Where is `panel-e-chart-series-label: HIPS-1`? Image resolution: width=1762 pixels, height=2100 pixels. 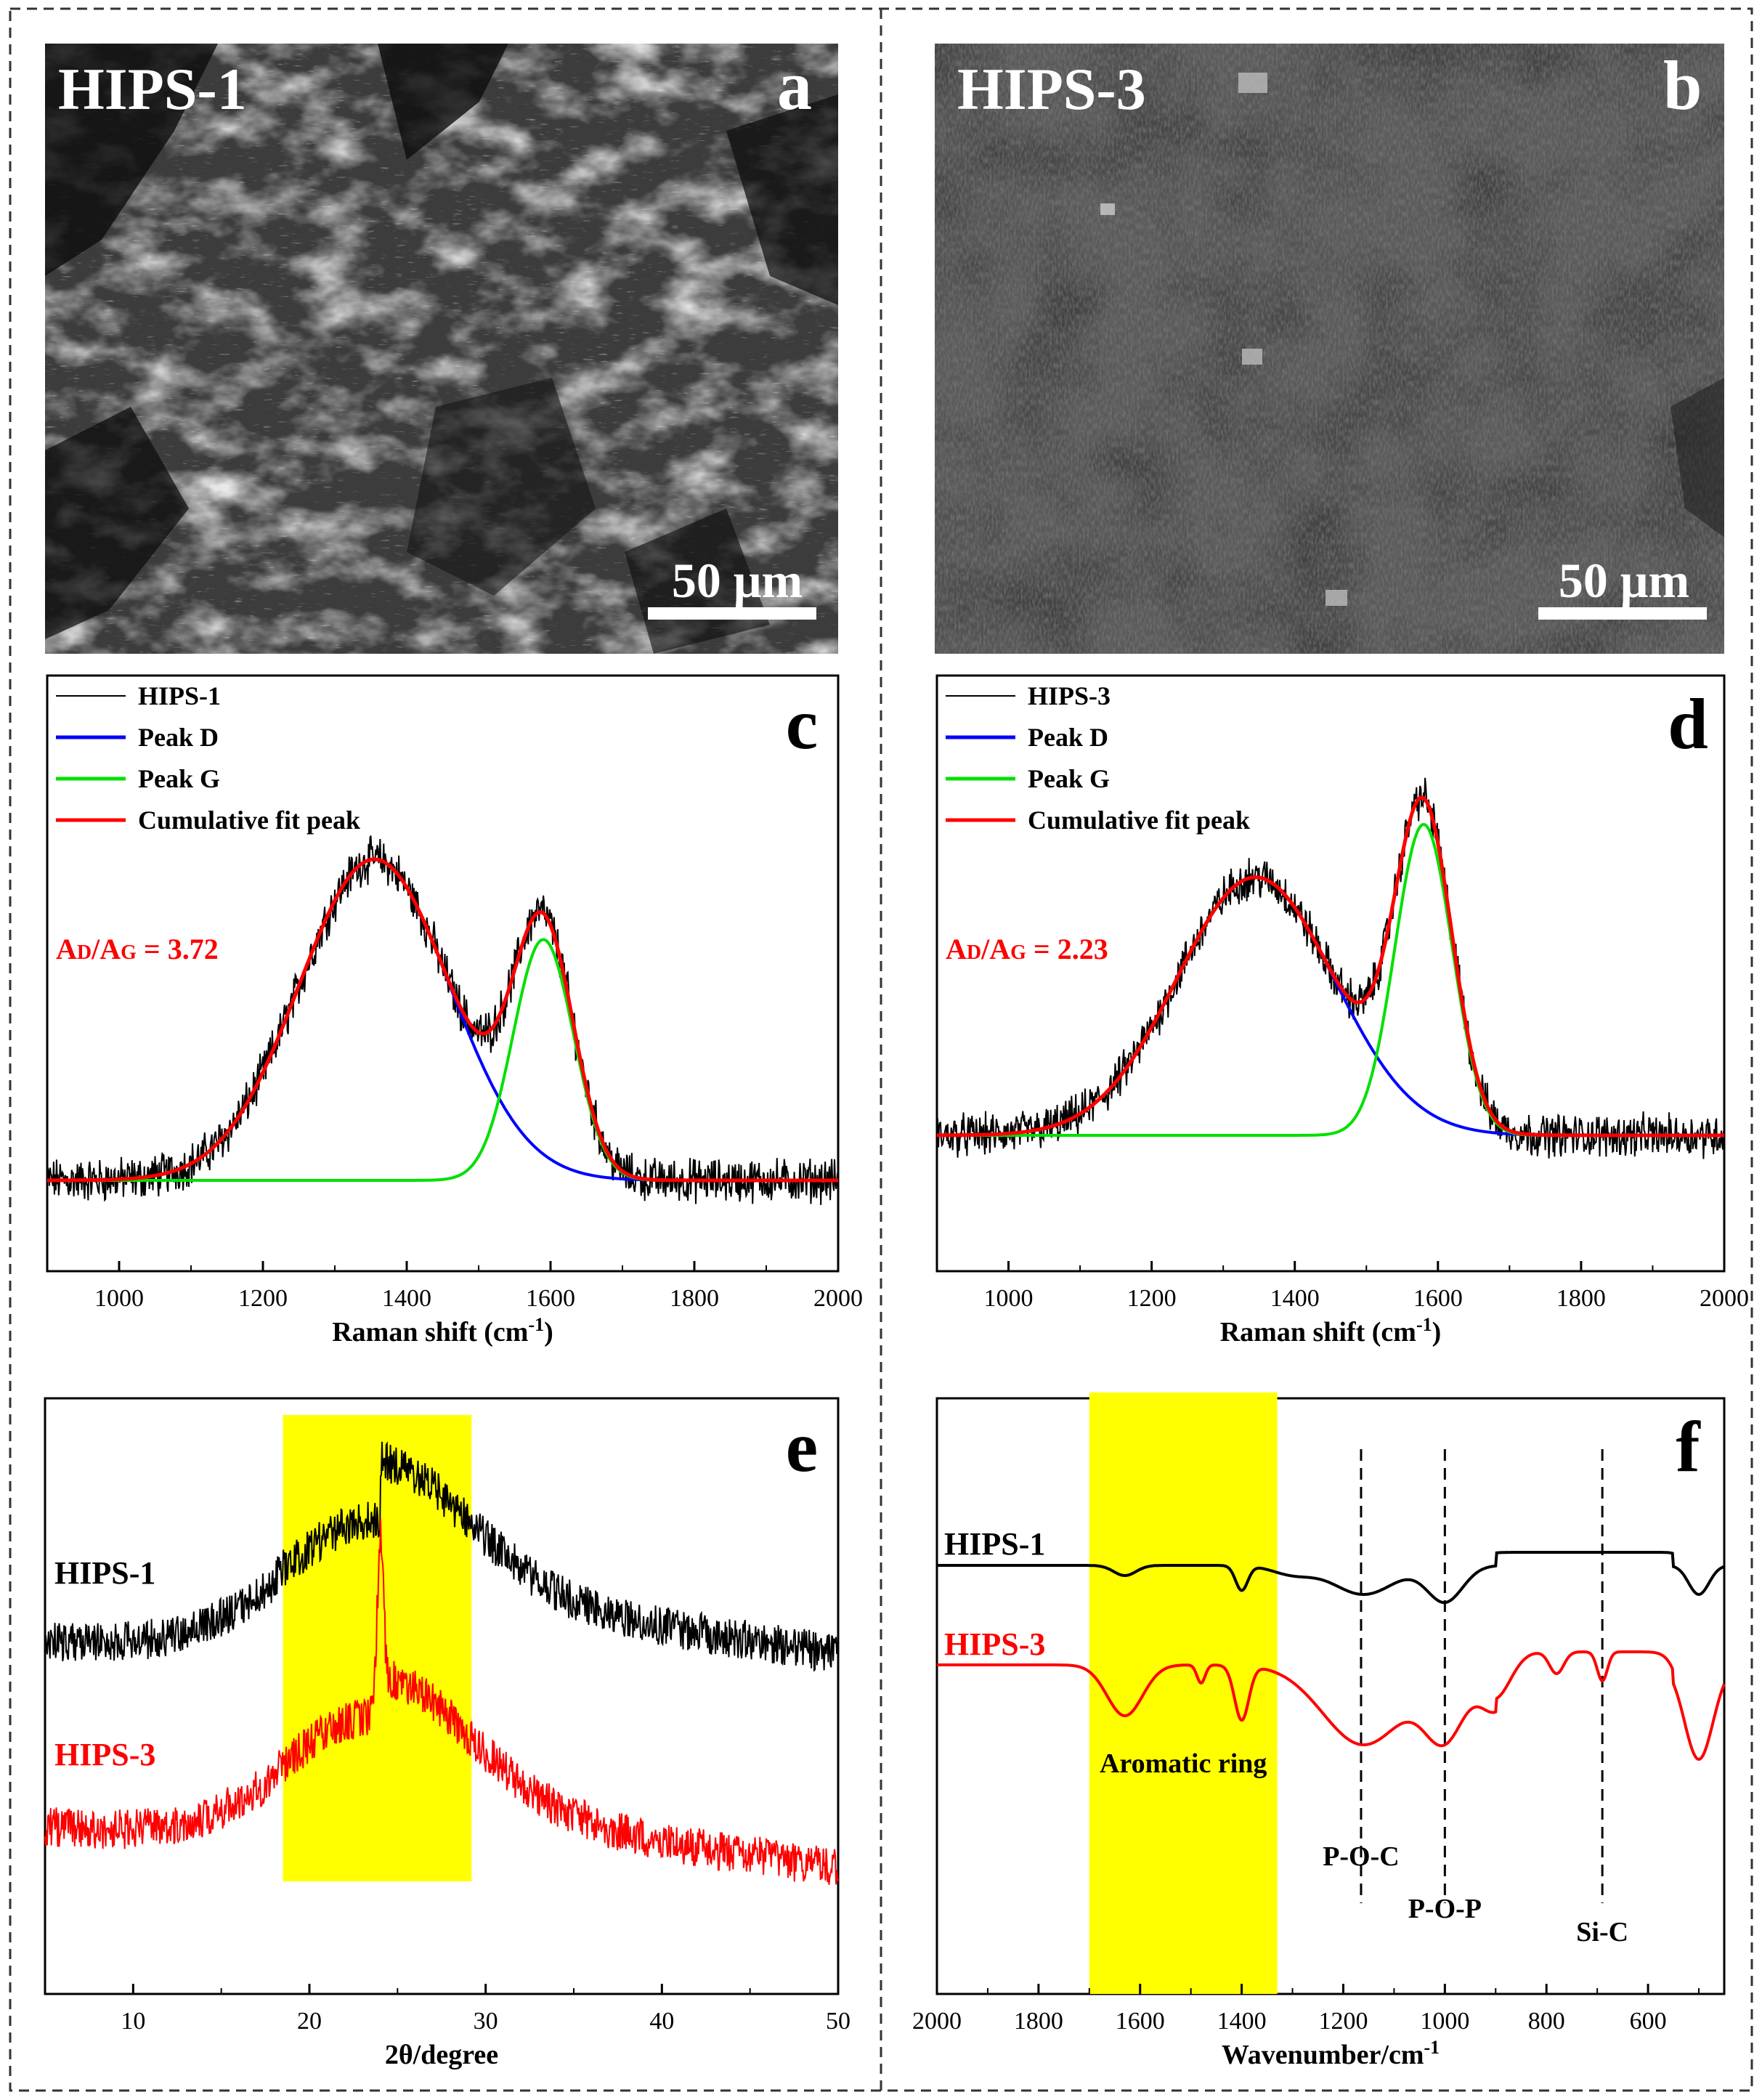 panel-e-chart-series-label: HIPS-1 is located at coordinates (104, 1573).